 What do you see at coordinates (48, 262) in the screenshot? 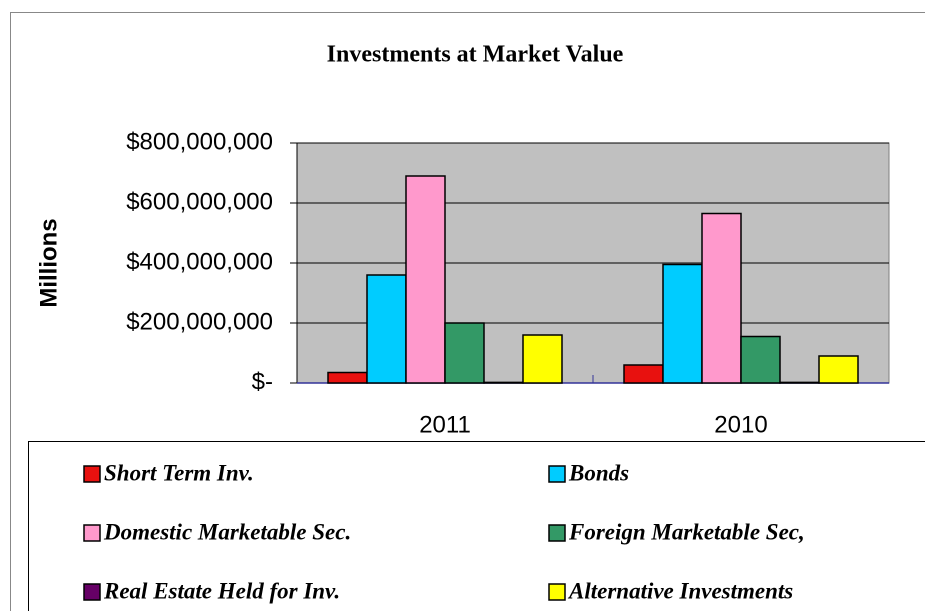
I see `y-axis-label: Millions` at bounding box center [48, 262].